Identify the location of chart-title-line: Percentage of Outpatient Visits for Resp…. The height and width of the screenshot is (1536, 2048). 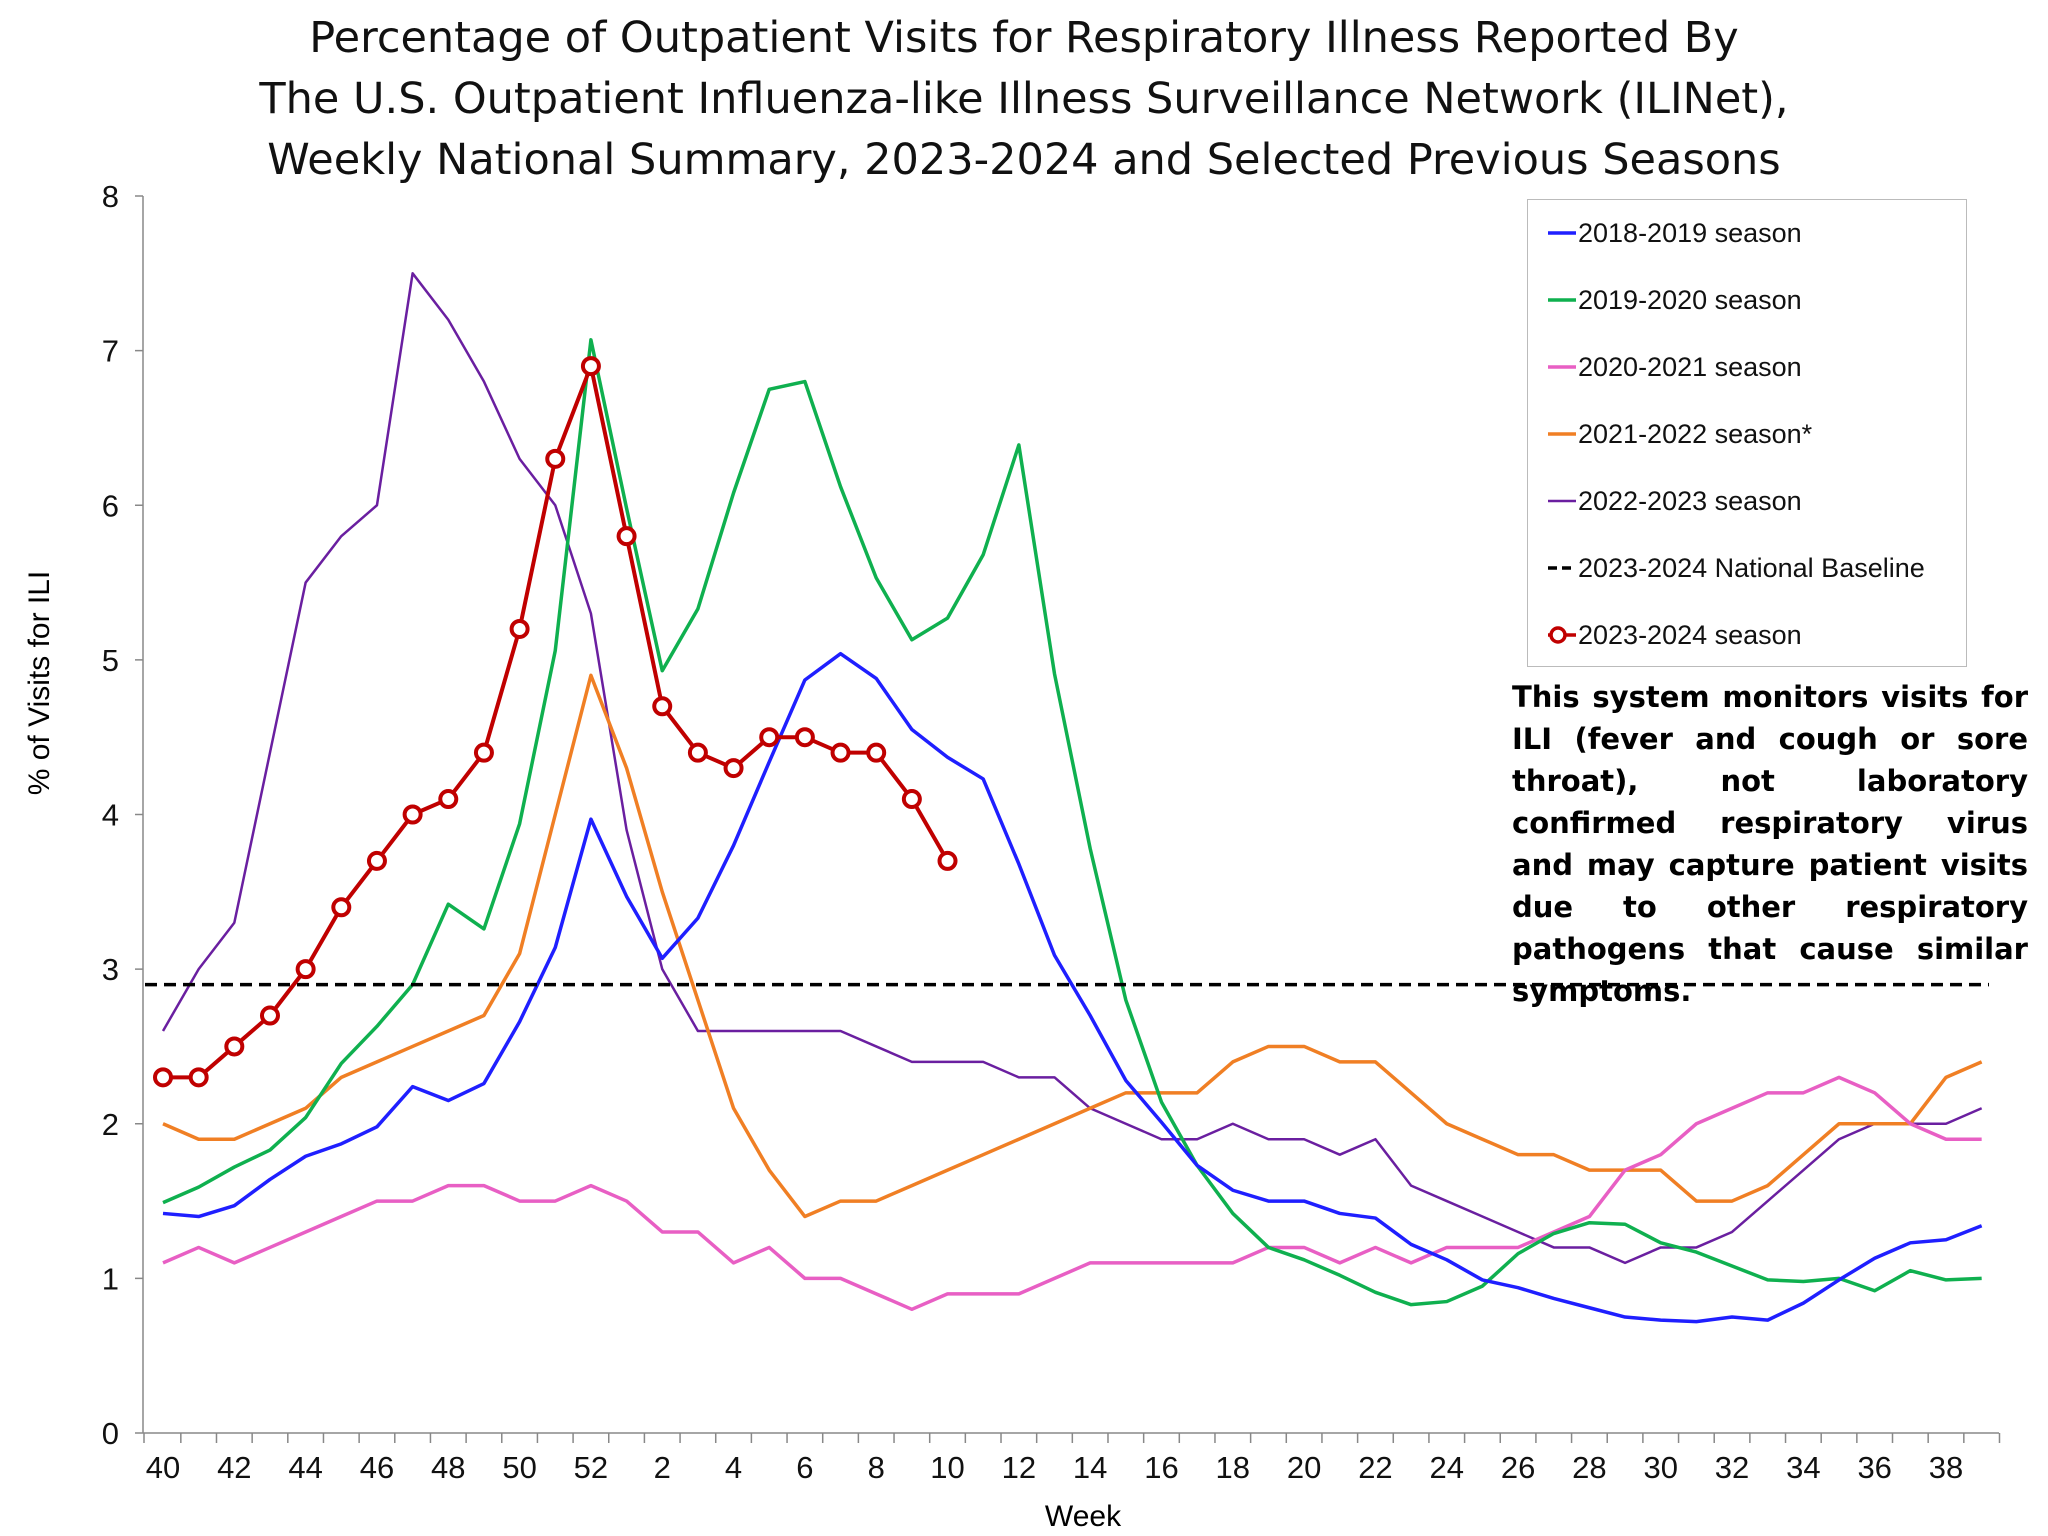
(1024, 38).